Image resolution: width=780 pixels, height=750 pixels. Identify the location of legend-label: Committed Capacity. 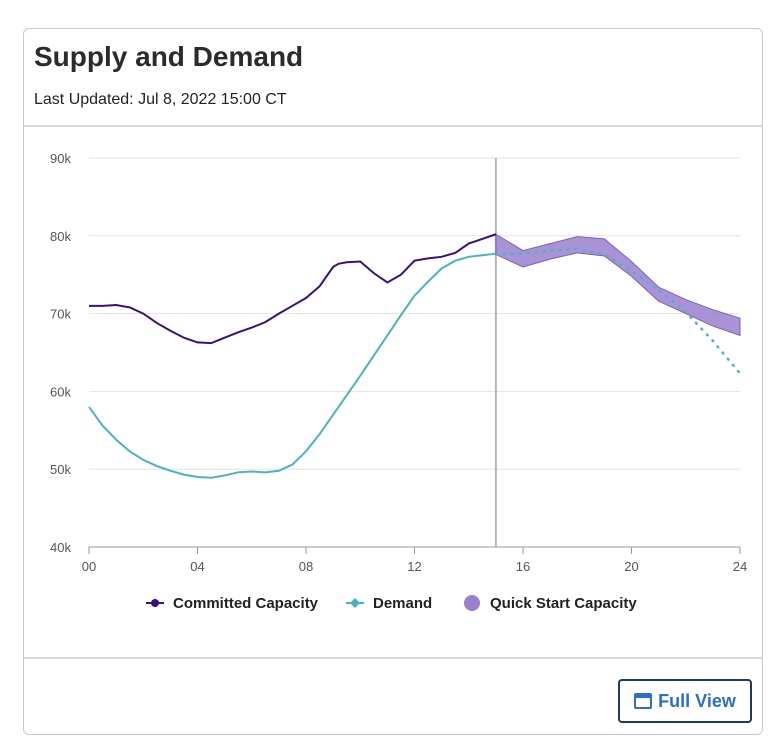
(246, 603).